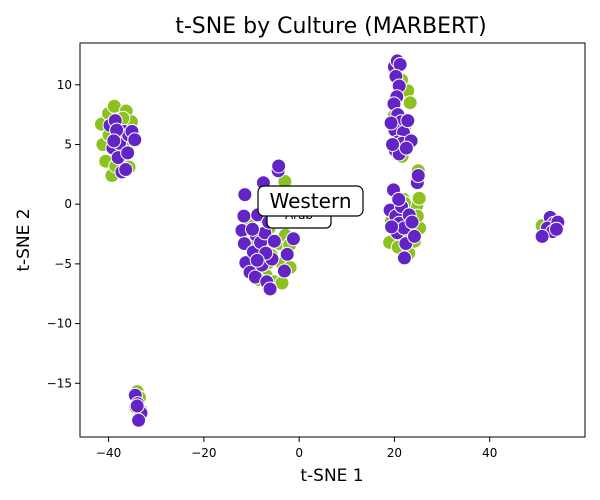 This screenshot has height=500, width=600. I want to click on x-tick-label: 40, so click(489, 453).